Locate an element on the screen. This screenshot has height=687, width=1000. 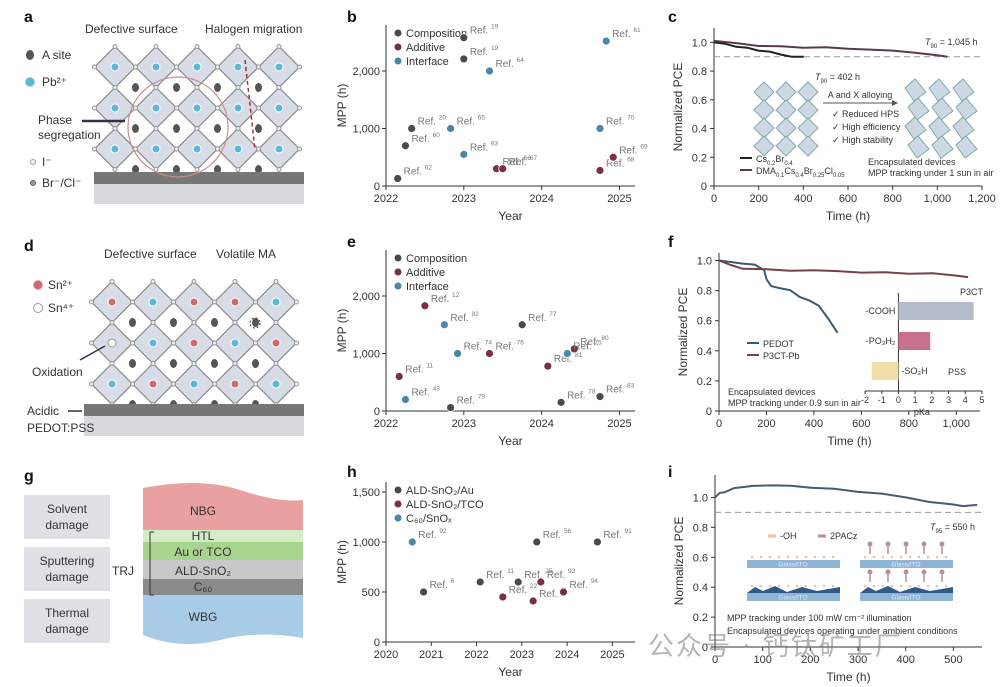
note-text: Encapsulated devices is located at coordinates (912, 162).